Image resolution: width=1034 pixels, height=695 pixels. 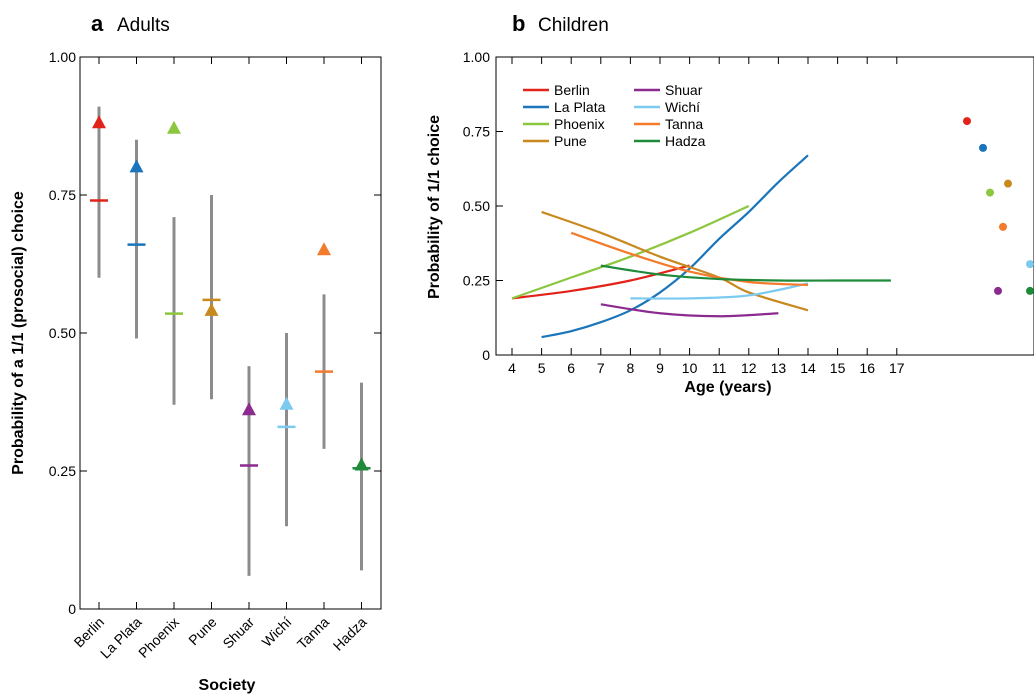 What do you see at coordinates (572, 90) in the screenshot?
I see `legend-label-berlin: Berlin` at bounding box center [572, 90].